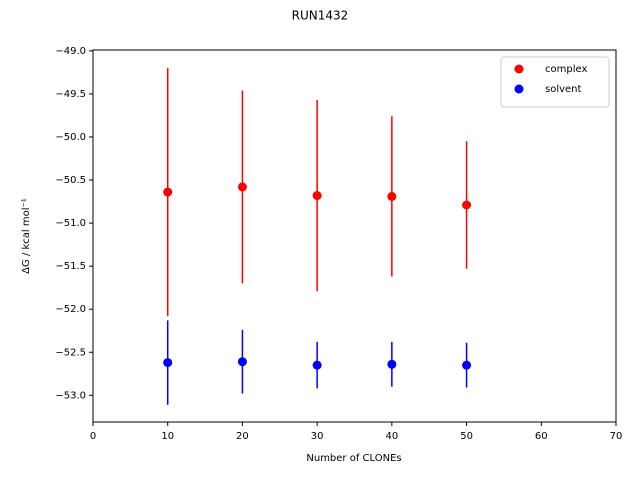 This screenshot has height=480, width=640. What do you see at coordinates (70, 51) in the screenshot?
I see `y-tick-label: −49.0` at bounding box center [70, 51].